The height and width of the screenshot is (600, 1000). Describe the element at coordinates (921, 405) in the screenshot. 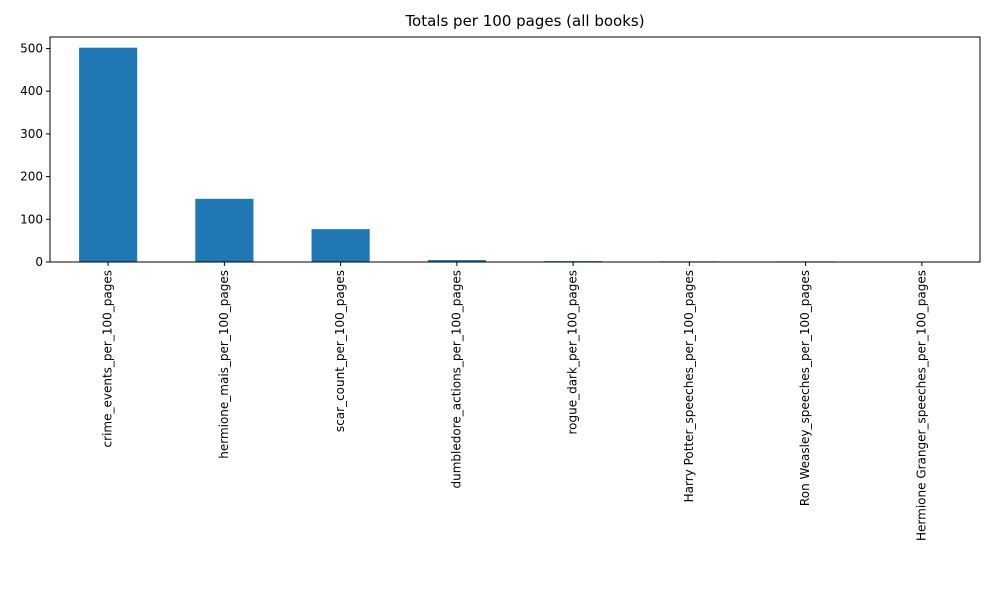

I see `x-tick-label: Hermione Granger_speeches_per_100_pages` at that location.